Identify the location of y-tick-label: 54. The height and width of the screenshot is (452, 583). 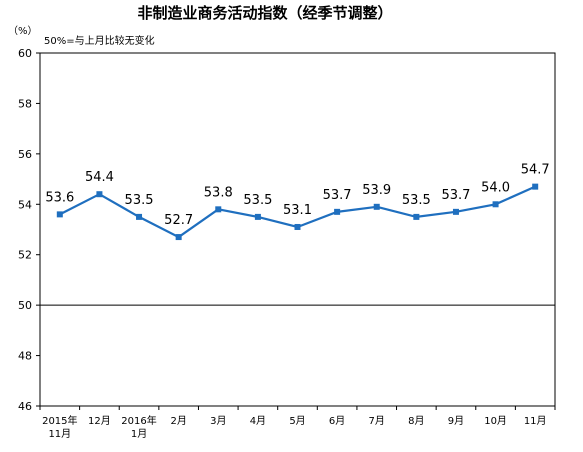
(25, 204).